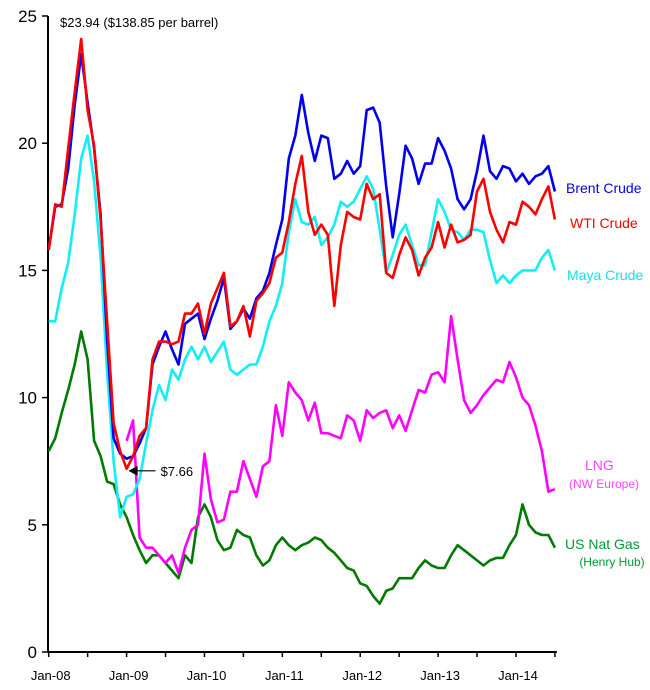 The image size is (650, 690). What do you see at coordinates (362, 675) in the screenshot?
I see `x-tick-label: Jan-12` at bounding box center [362, 675].